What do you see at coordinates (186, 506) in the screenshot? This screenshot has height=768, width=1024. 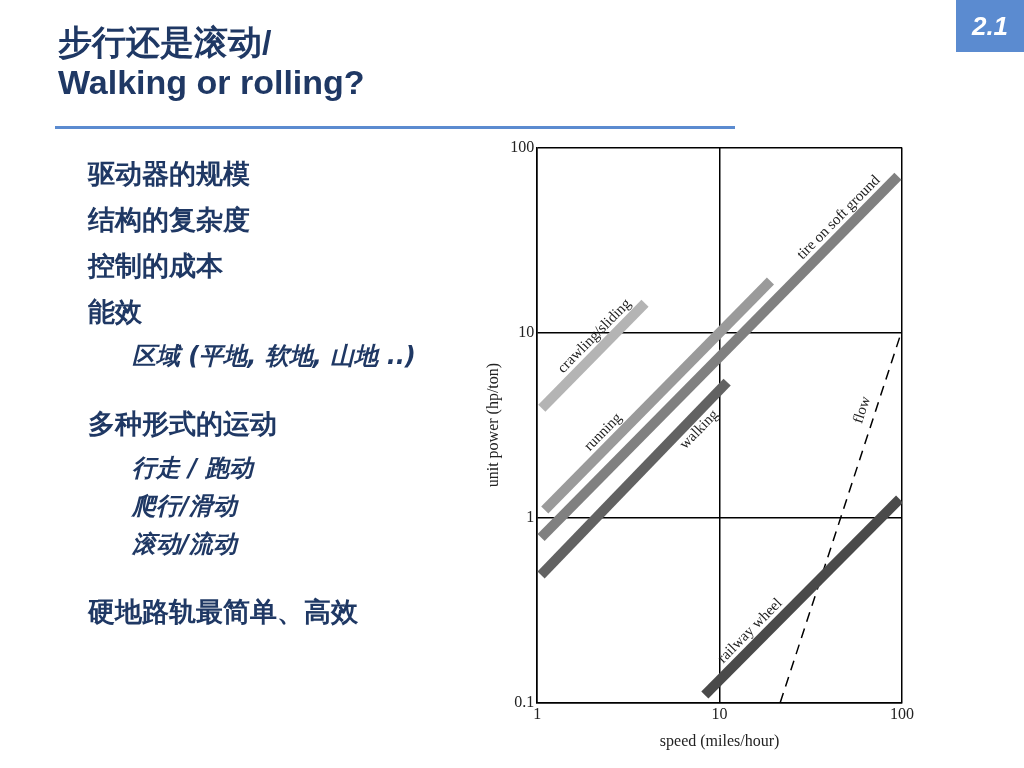 I see `text: 爬行/滑动` at bounding box center [186, 506].